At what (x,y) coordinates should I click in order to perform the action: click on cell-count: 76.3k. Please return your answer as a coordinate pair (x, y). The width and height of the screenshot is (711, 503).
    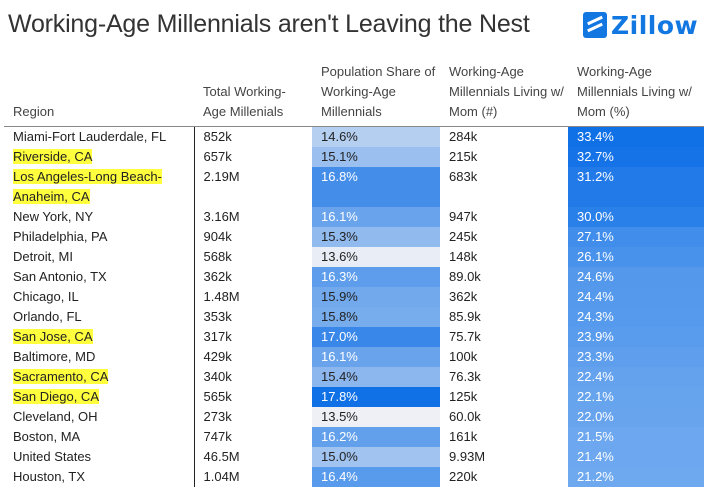
    Looking at the image, I should click on (465, 376).